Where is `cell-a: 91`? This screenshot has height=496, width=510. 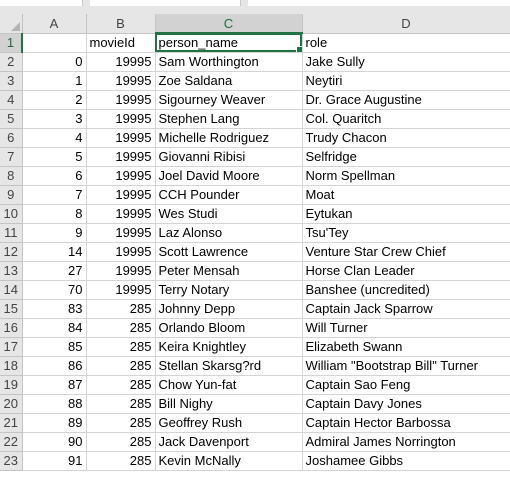 cell-a: 91 is located at coordinates (54, 461).